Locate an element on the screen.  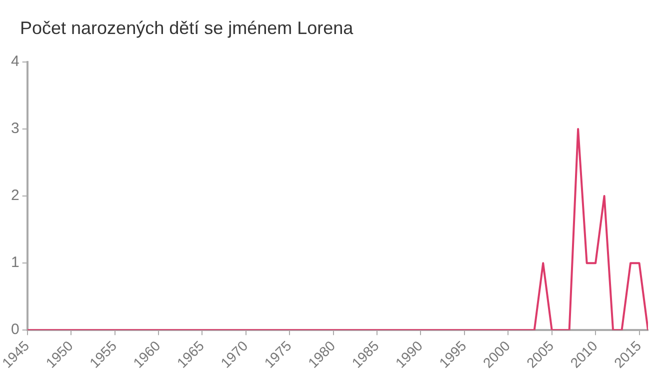
y-tick-label: 0 is located at coordinates (15, 329).